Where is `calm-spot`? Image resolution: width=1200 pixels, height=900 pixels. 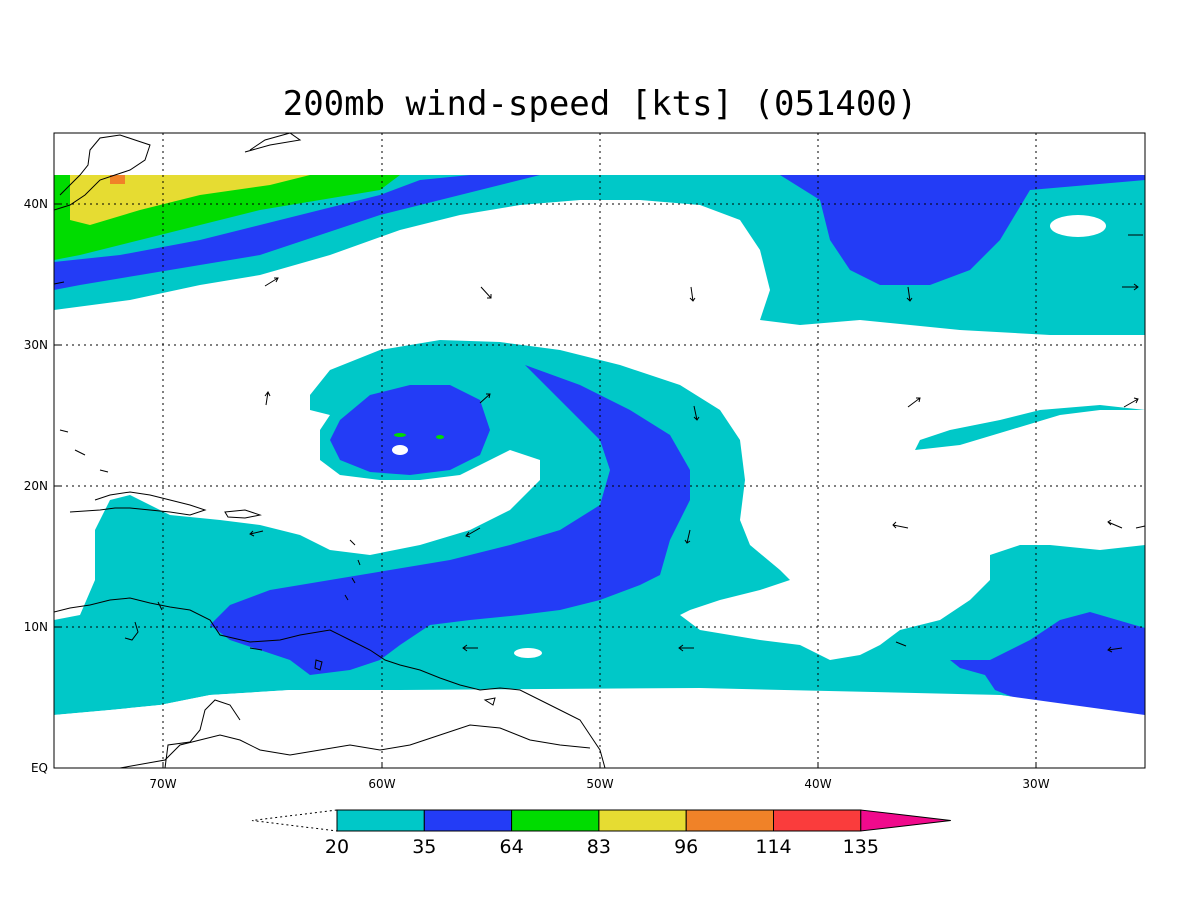
calm-spot is located at coordinates (528, 653).